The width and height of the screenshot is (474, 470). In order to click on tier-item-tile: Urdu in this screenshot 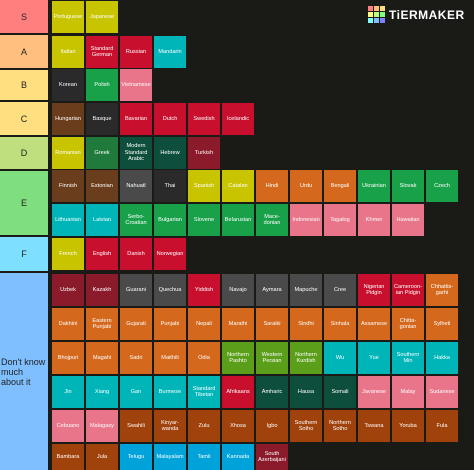, I will do `click(306, 186)`.